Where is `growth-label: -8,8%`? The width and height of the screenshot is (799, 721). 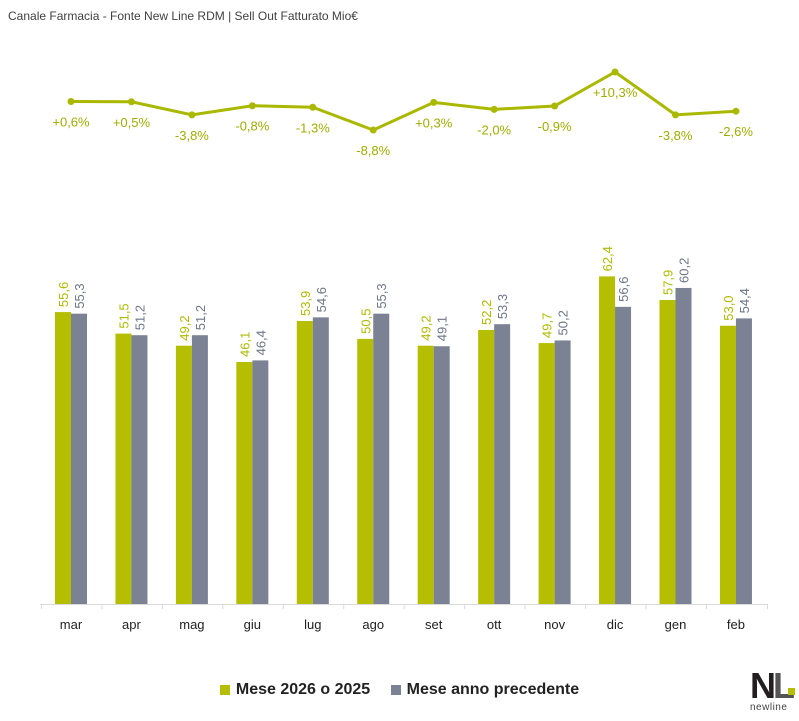
growth-label: -8,8% is located at coordinates (373, 150).